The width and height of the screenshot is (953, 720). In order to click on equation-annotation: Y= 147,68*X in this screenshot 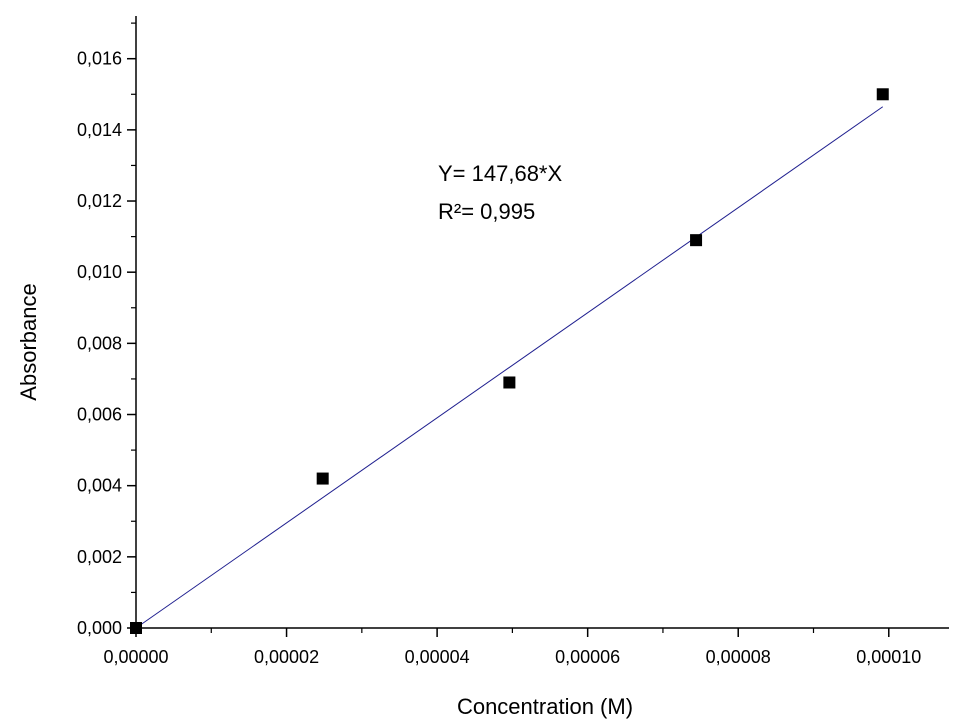, I will do `click(500, 173)`.